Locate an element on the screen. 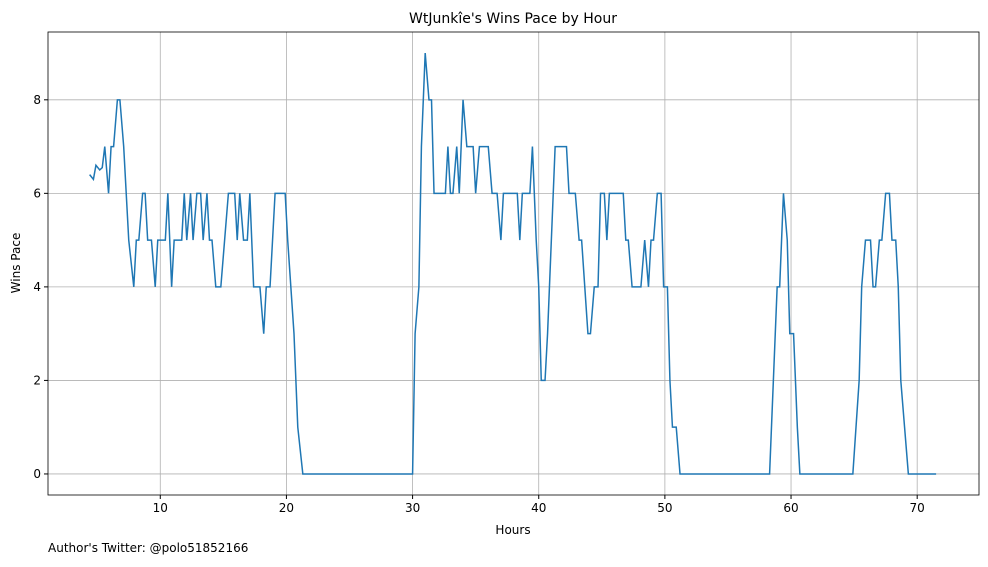 This screenshot has height=567, width=988. y-tick-label: 0 is located at coordinates (37, 474).